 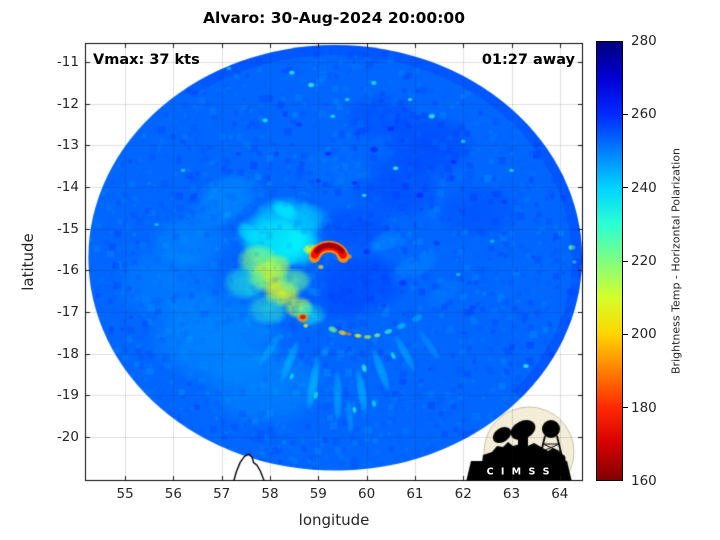 What do you see at coordinates (125, 494) in the screenshot?
I see `x-tick-label: 55` at bounding box center [125, 494].